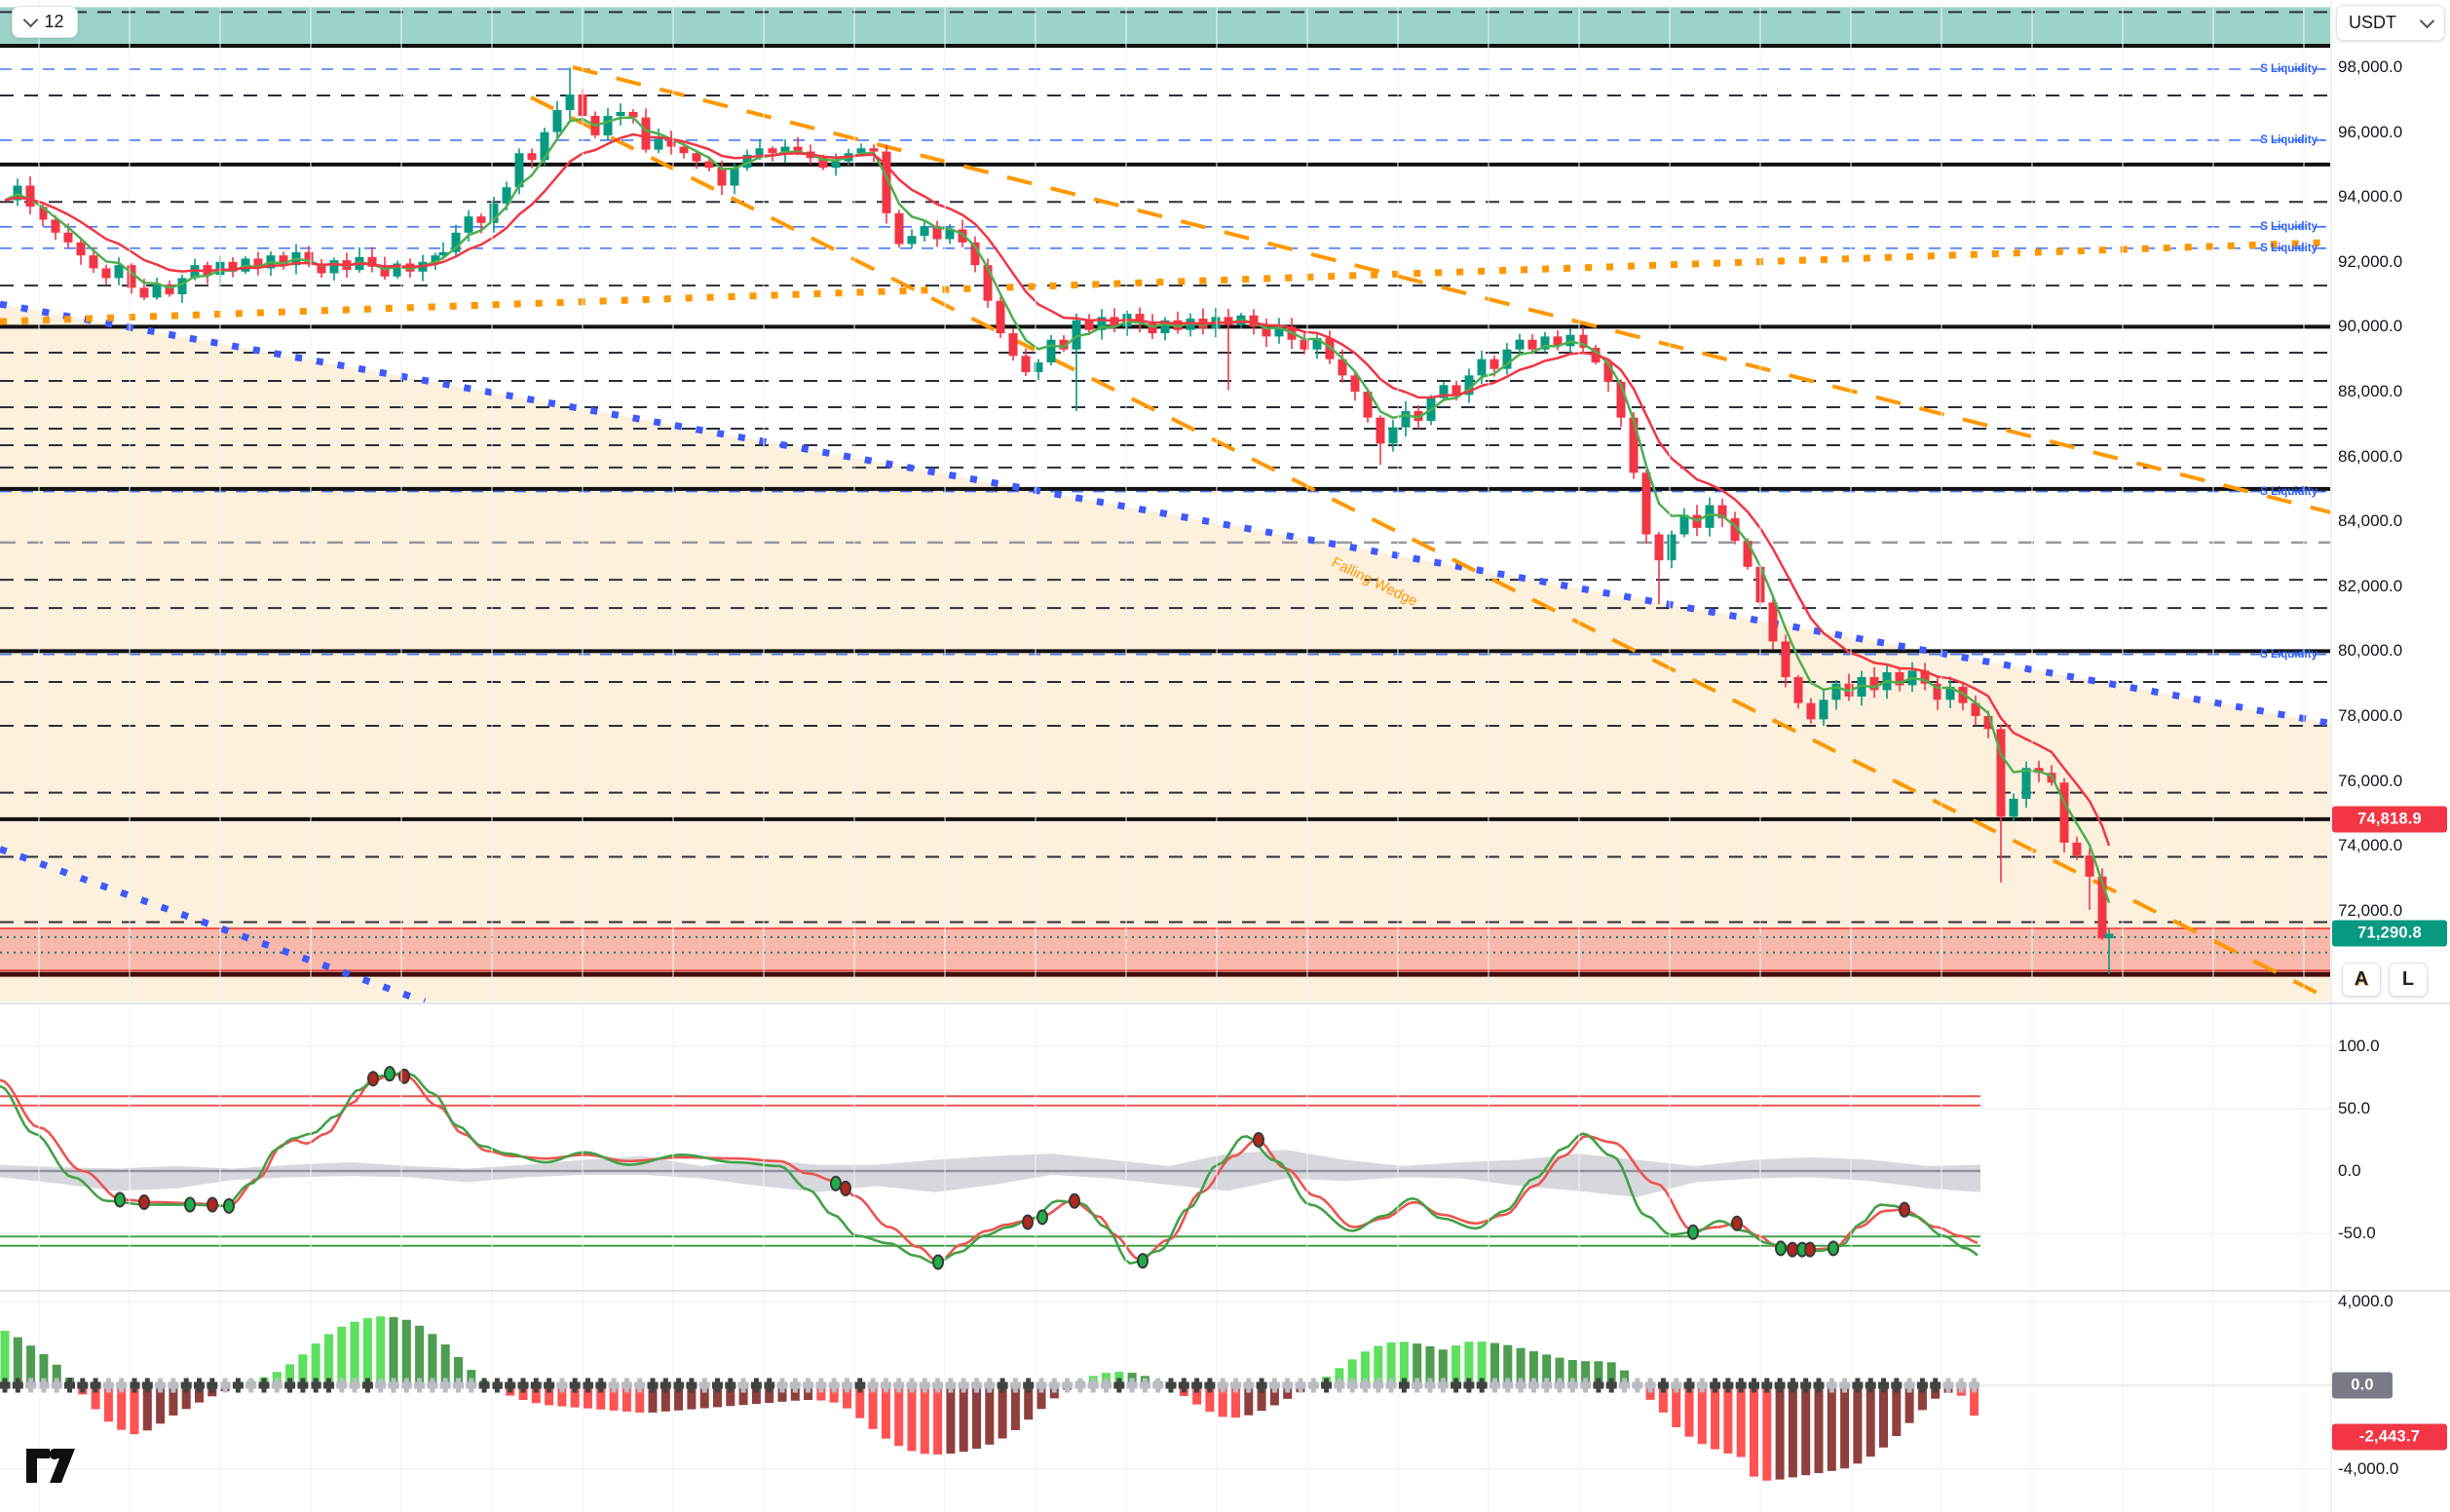  What do you see at coordinates (1165, 951) in the screenshot?
I see `demand-red-zone` at bounding box center [1165, 951].